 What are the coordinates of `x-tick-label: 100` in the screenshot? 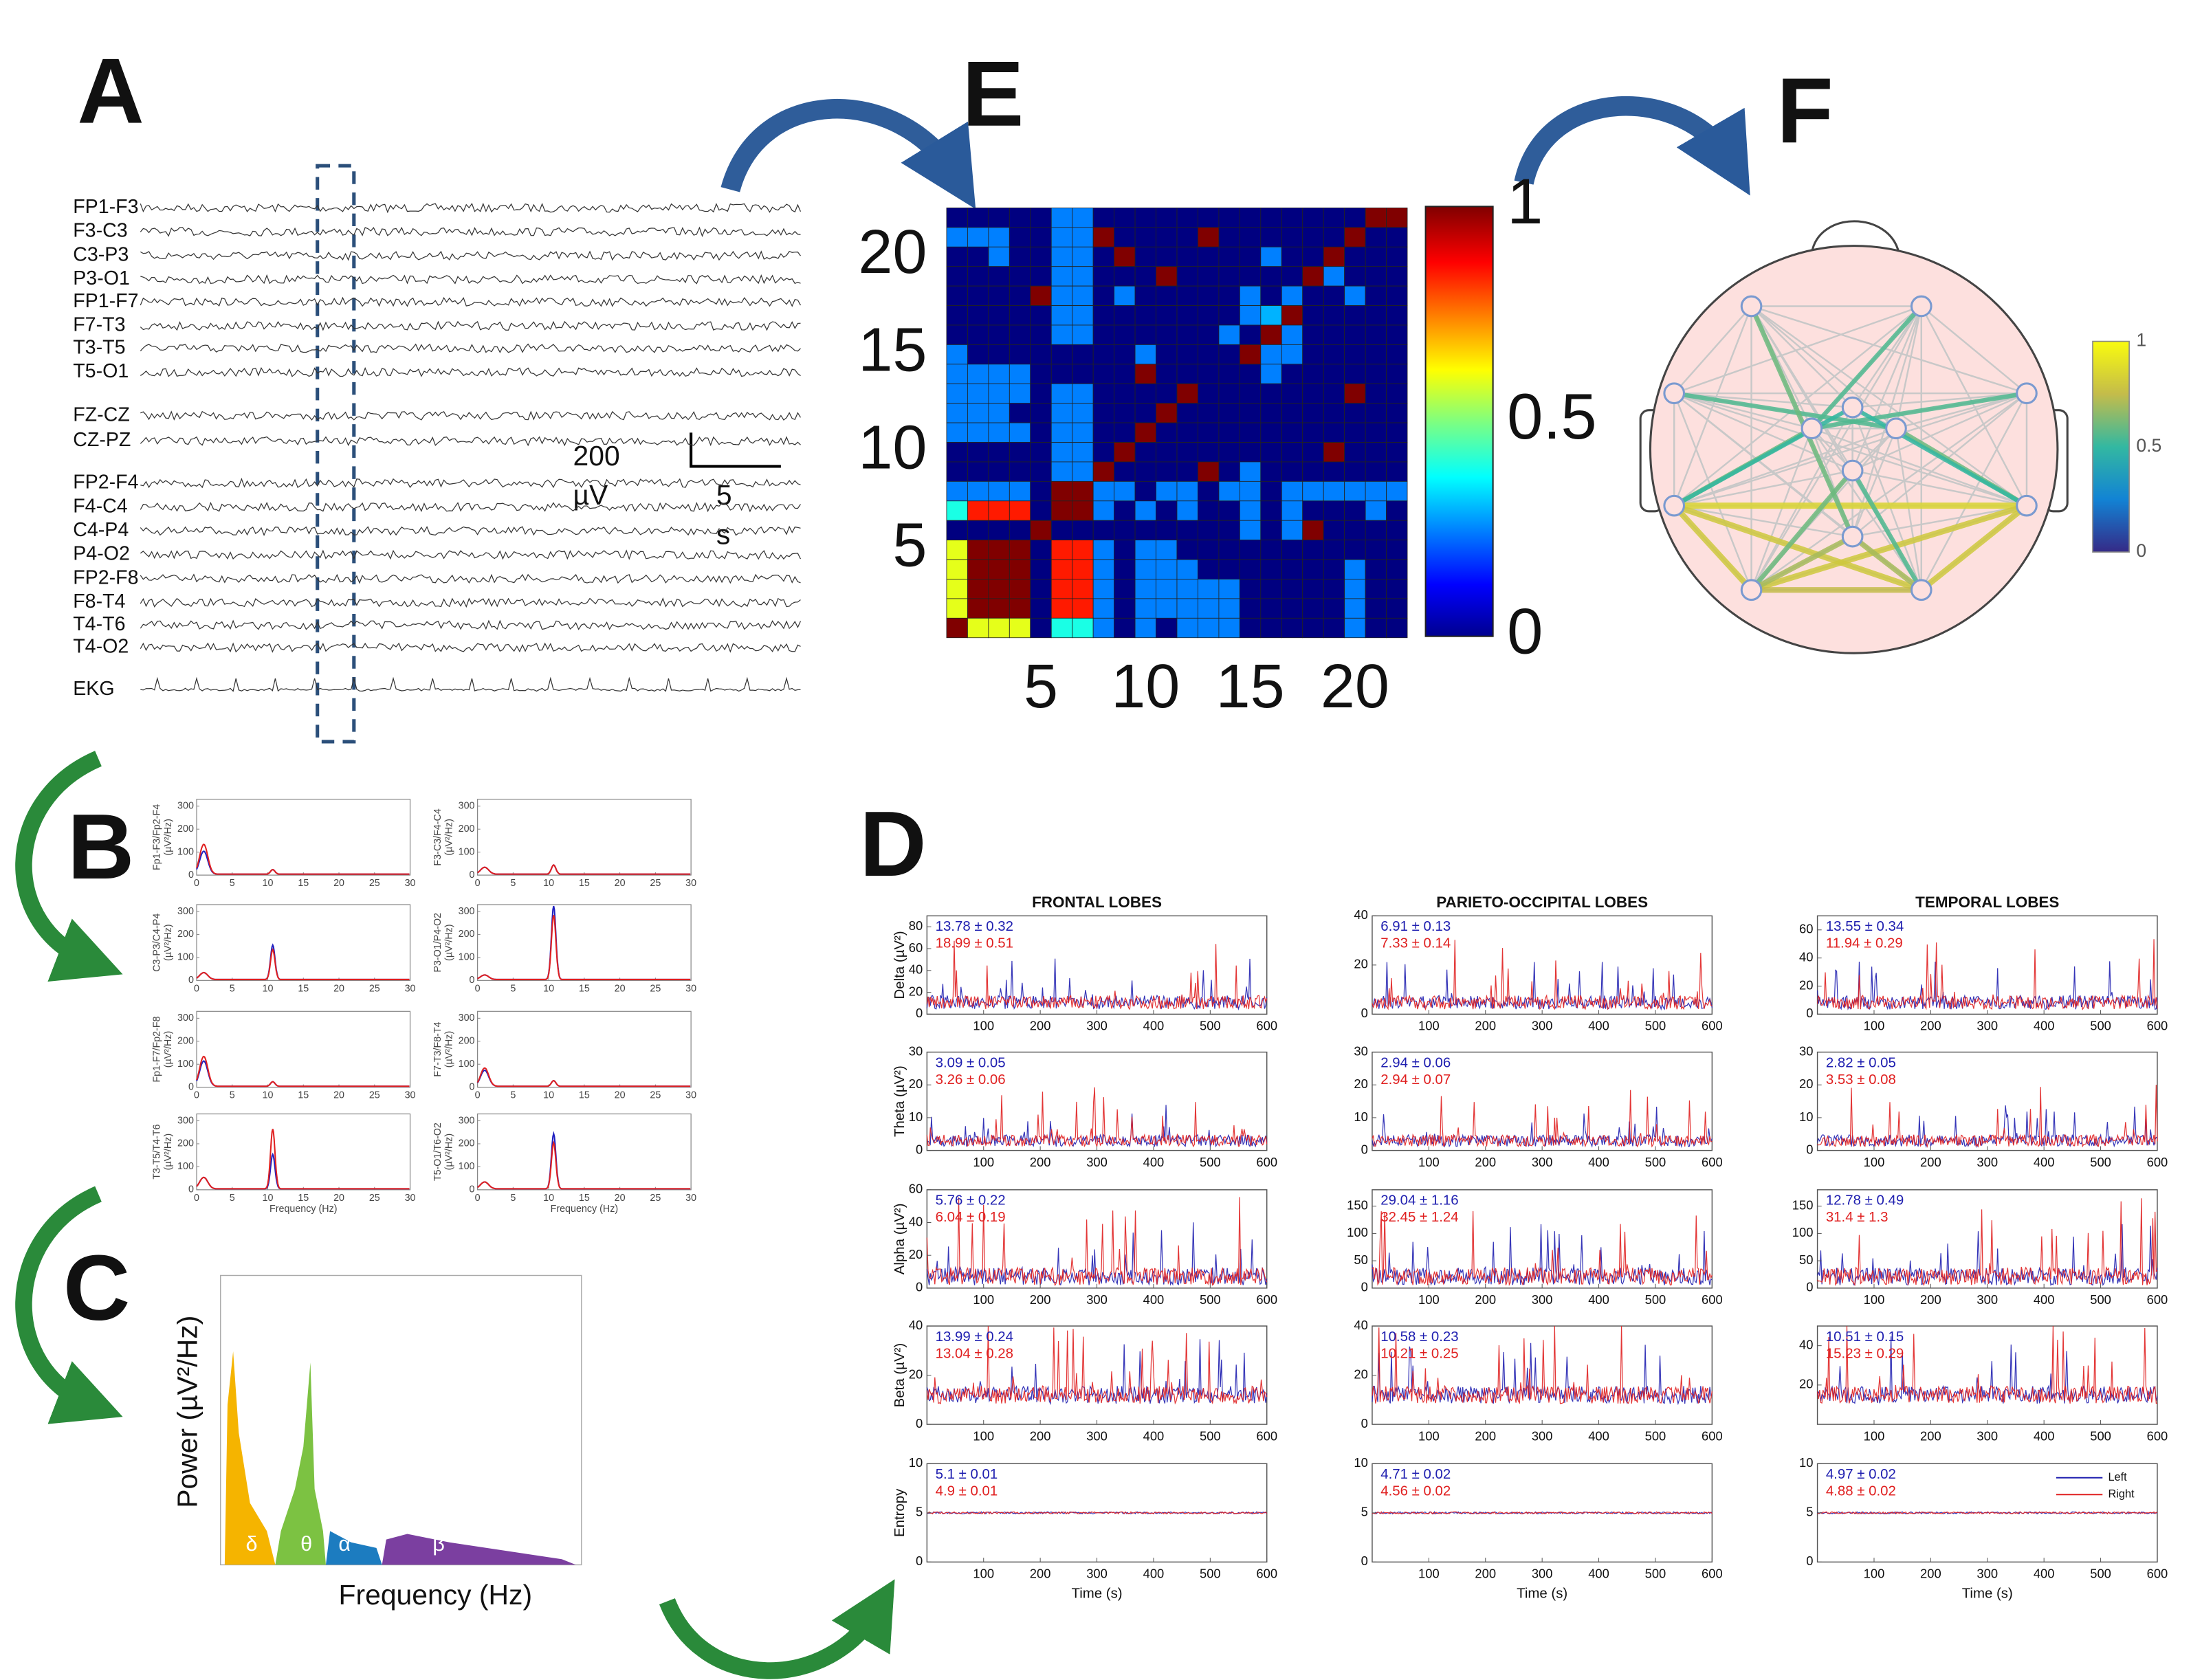 It's located at (1429, 1299).